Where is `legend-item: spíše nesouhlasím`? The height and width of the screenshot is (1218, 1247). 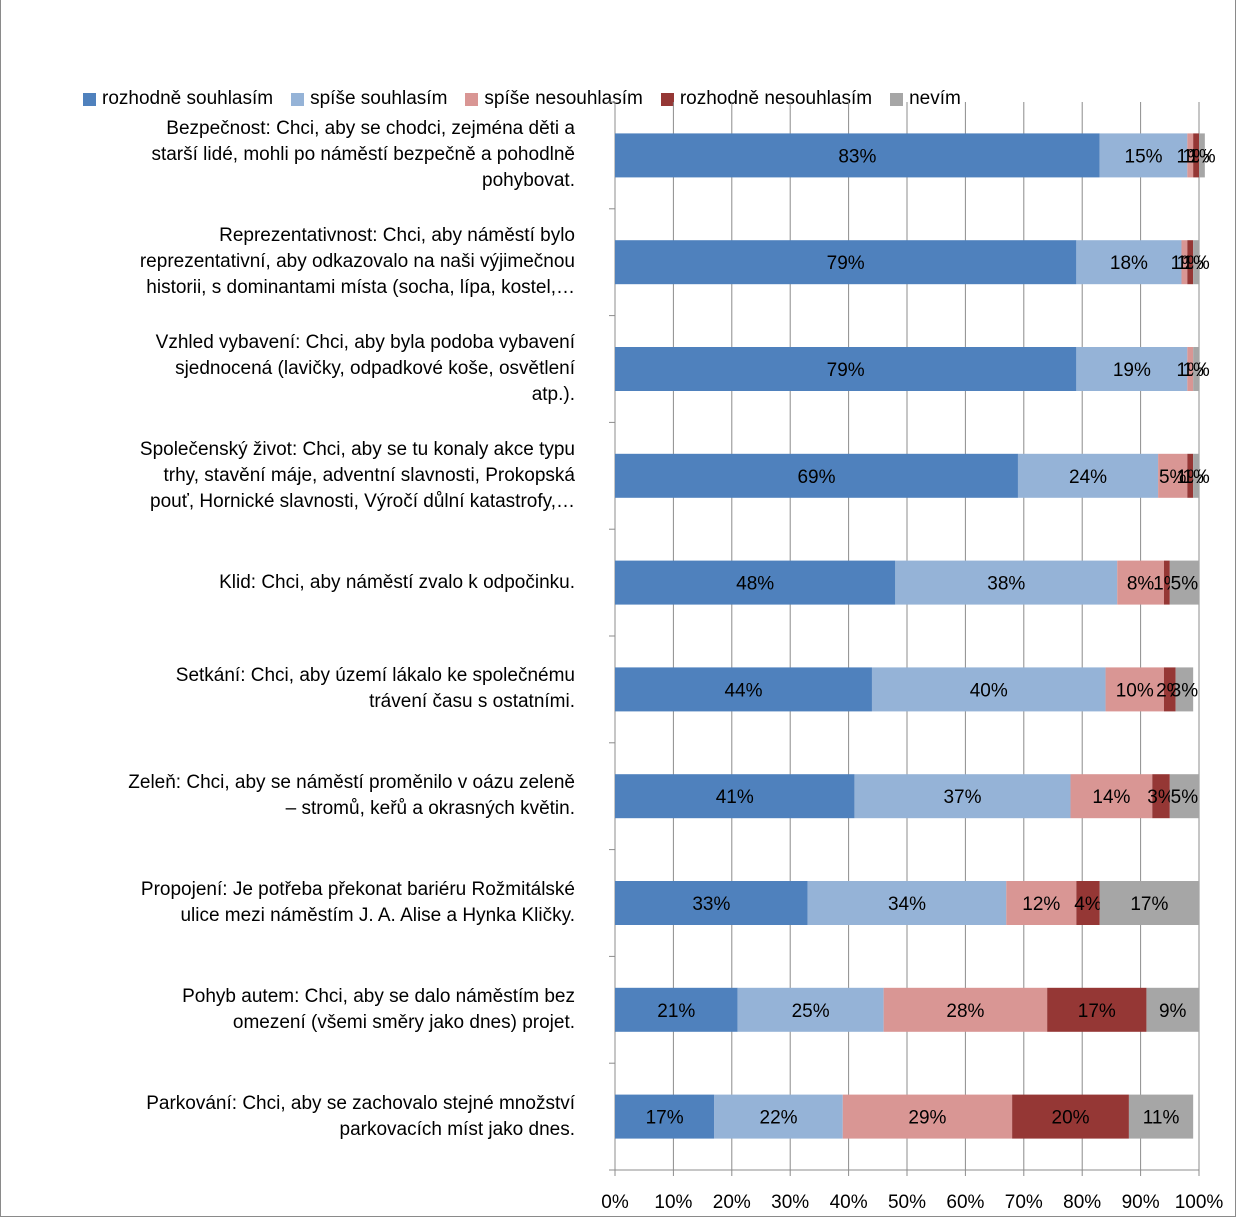
legend-item: spíše nesouhlasím is located at coordinates (554, 99).